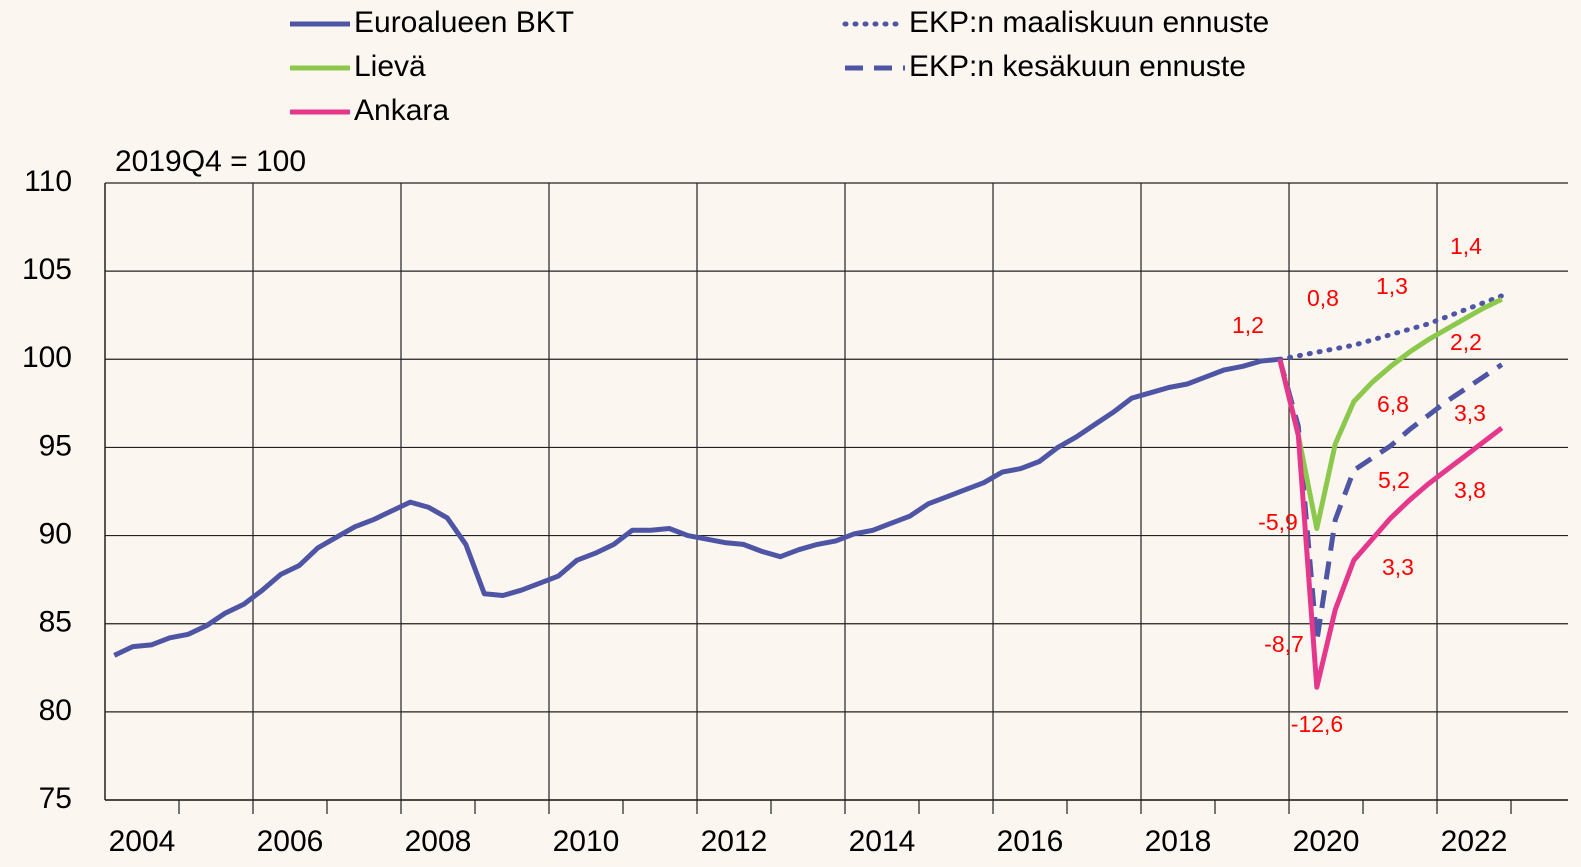 Image resolution: width=1581 pixels, height=867 pixels. What do you see at coordinates (47, 357) in the screenshot?
I see `y-tick-label: 100` at bounding box center [47, 357].